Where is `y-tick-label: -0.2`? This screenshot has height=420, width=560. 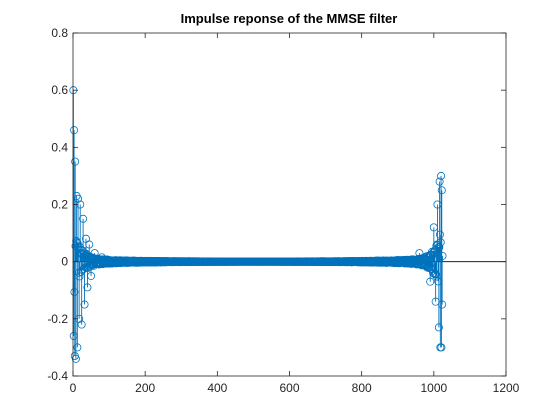 y-tick-label: -0.2 is located at coordinates (57, 319).